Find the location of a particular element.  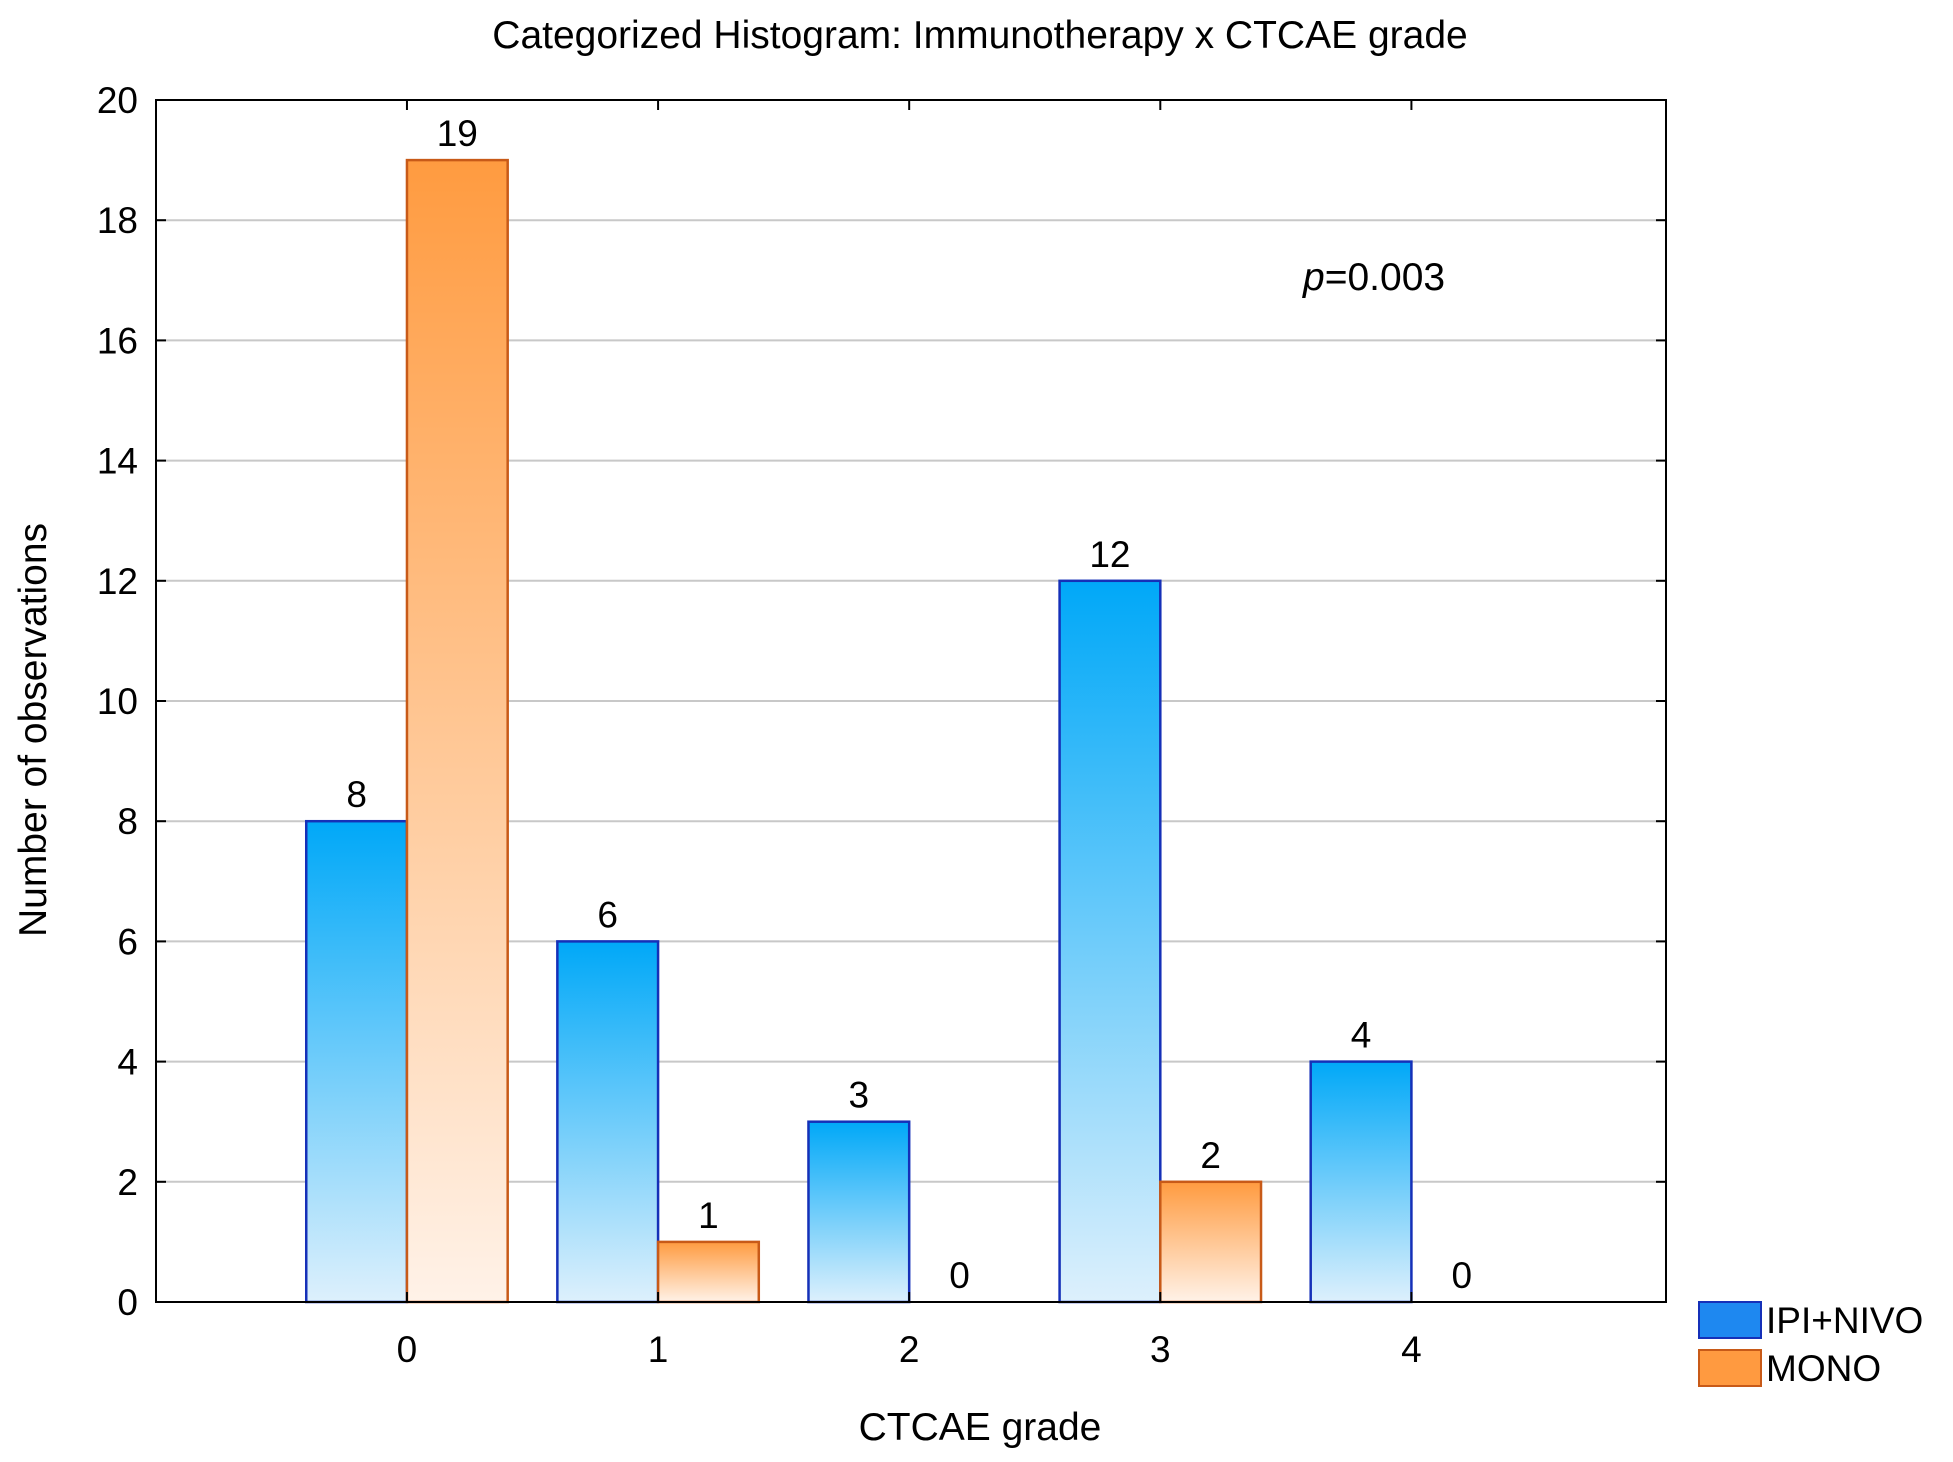

x-axis-title: CTCAE grade is located at coordinates (980, 1427).